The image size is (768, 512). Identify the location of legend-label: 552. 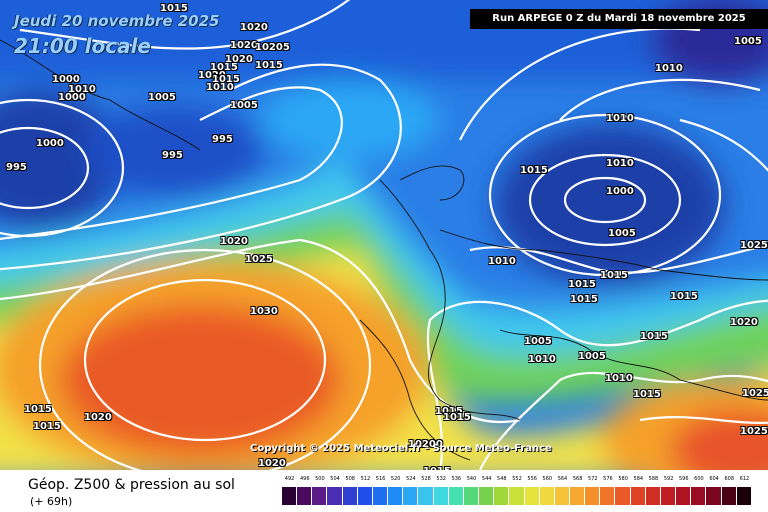
(517, 479).